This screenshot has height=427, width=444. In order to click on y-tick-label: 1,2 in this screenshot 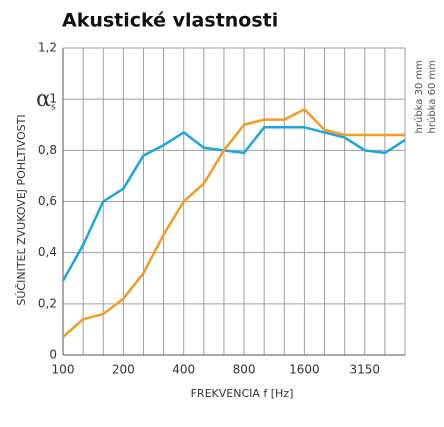, I will do `click(47, 48)`.